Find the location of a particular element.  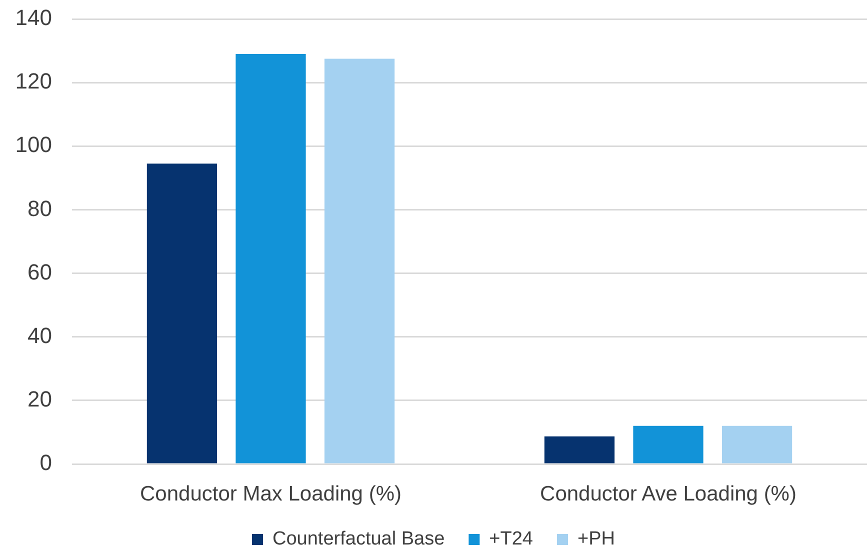

y-tick-label: 40 is located at coordinates (40, 335).